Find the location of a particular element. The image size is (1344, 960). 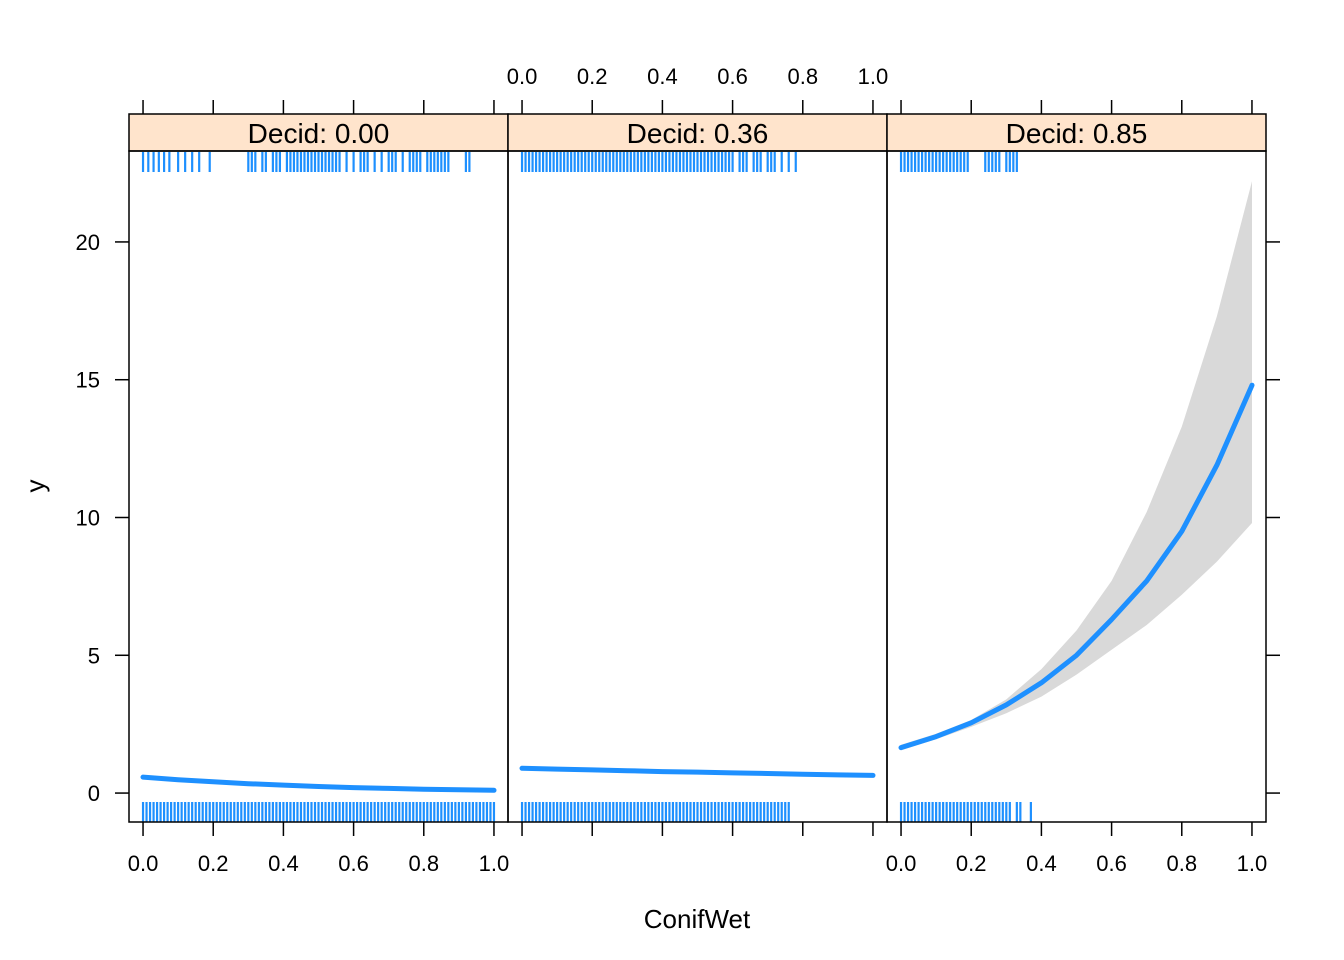

strip-label: Decid: 0.36 is located at coordinates (698, 133).